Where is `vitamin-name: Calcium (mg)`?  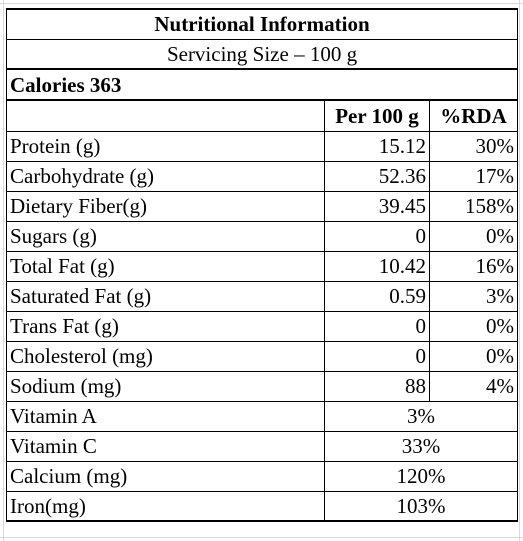
vitamin-name: Calcium (mg) is located at coordinates (165, 476).